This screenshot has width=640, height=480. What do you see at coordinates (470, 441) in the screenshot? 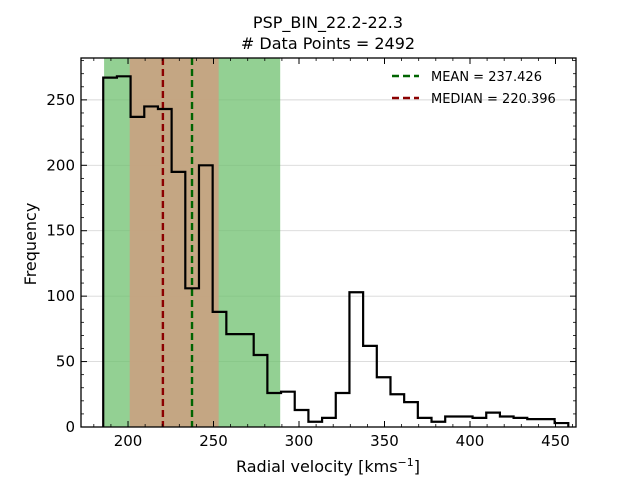
I see `x-tick-label: 400` at bounding box center [470, 441].